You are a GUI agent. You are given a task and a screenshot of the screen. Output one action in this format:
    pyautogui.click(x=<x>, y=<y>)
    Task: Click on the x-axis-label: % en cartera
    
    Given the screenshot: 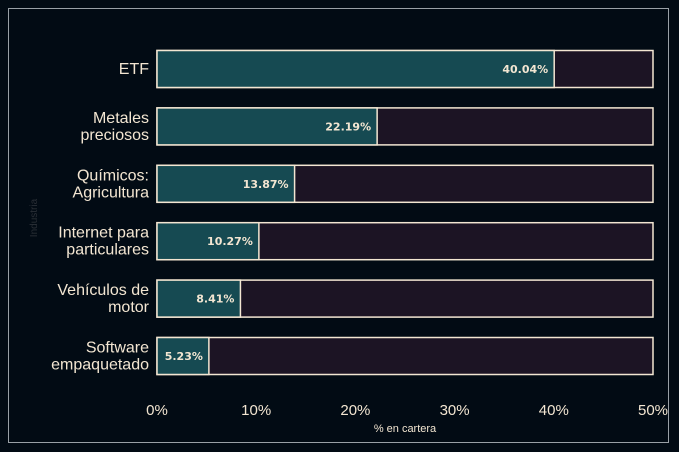 What is the action you would take?
    pyautogui.click(x=405, y=429)
    